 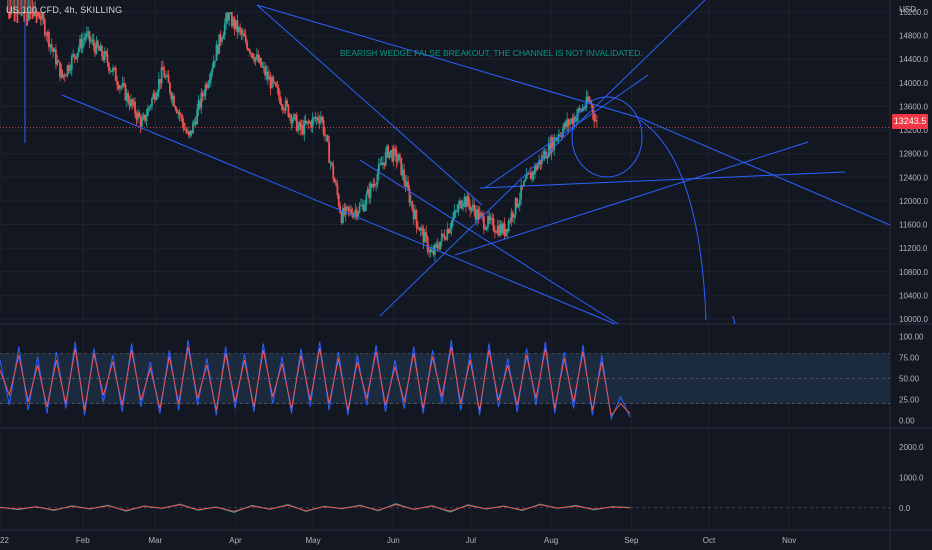 What do you see at coordinates (913, 319) in the screenshot?
I see `y-tick-label: 10000.0` at bounding box center [913, 319].